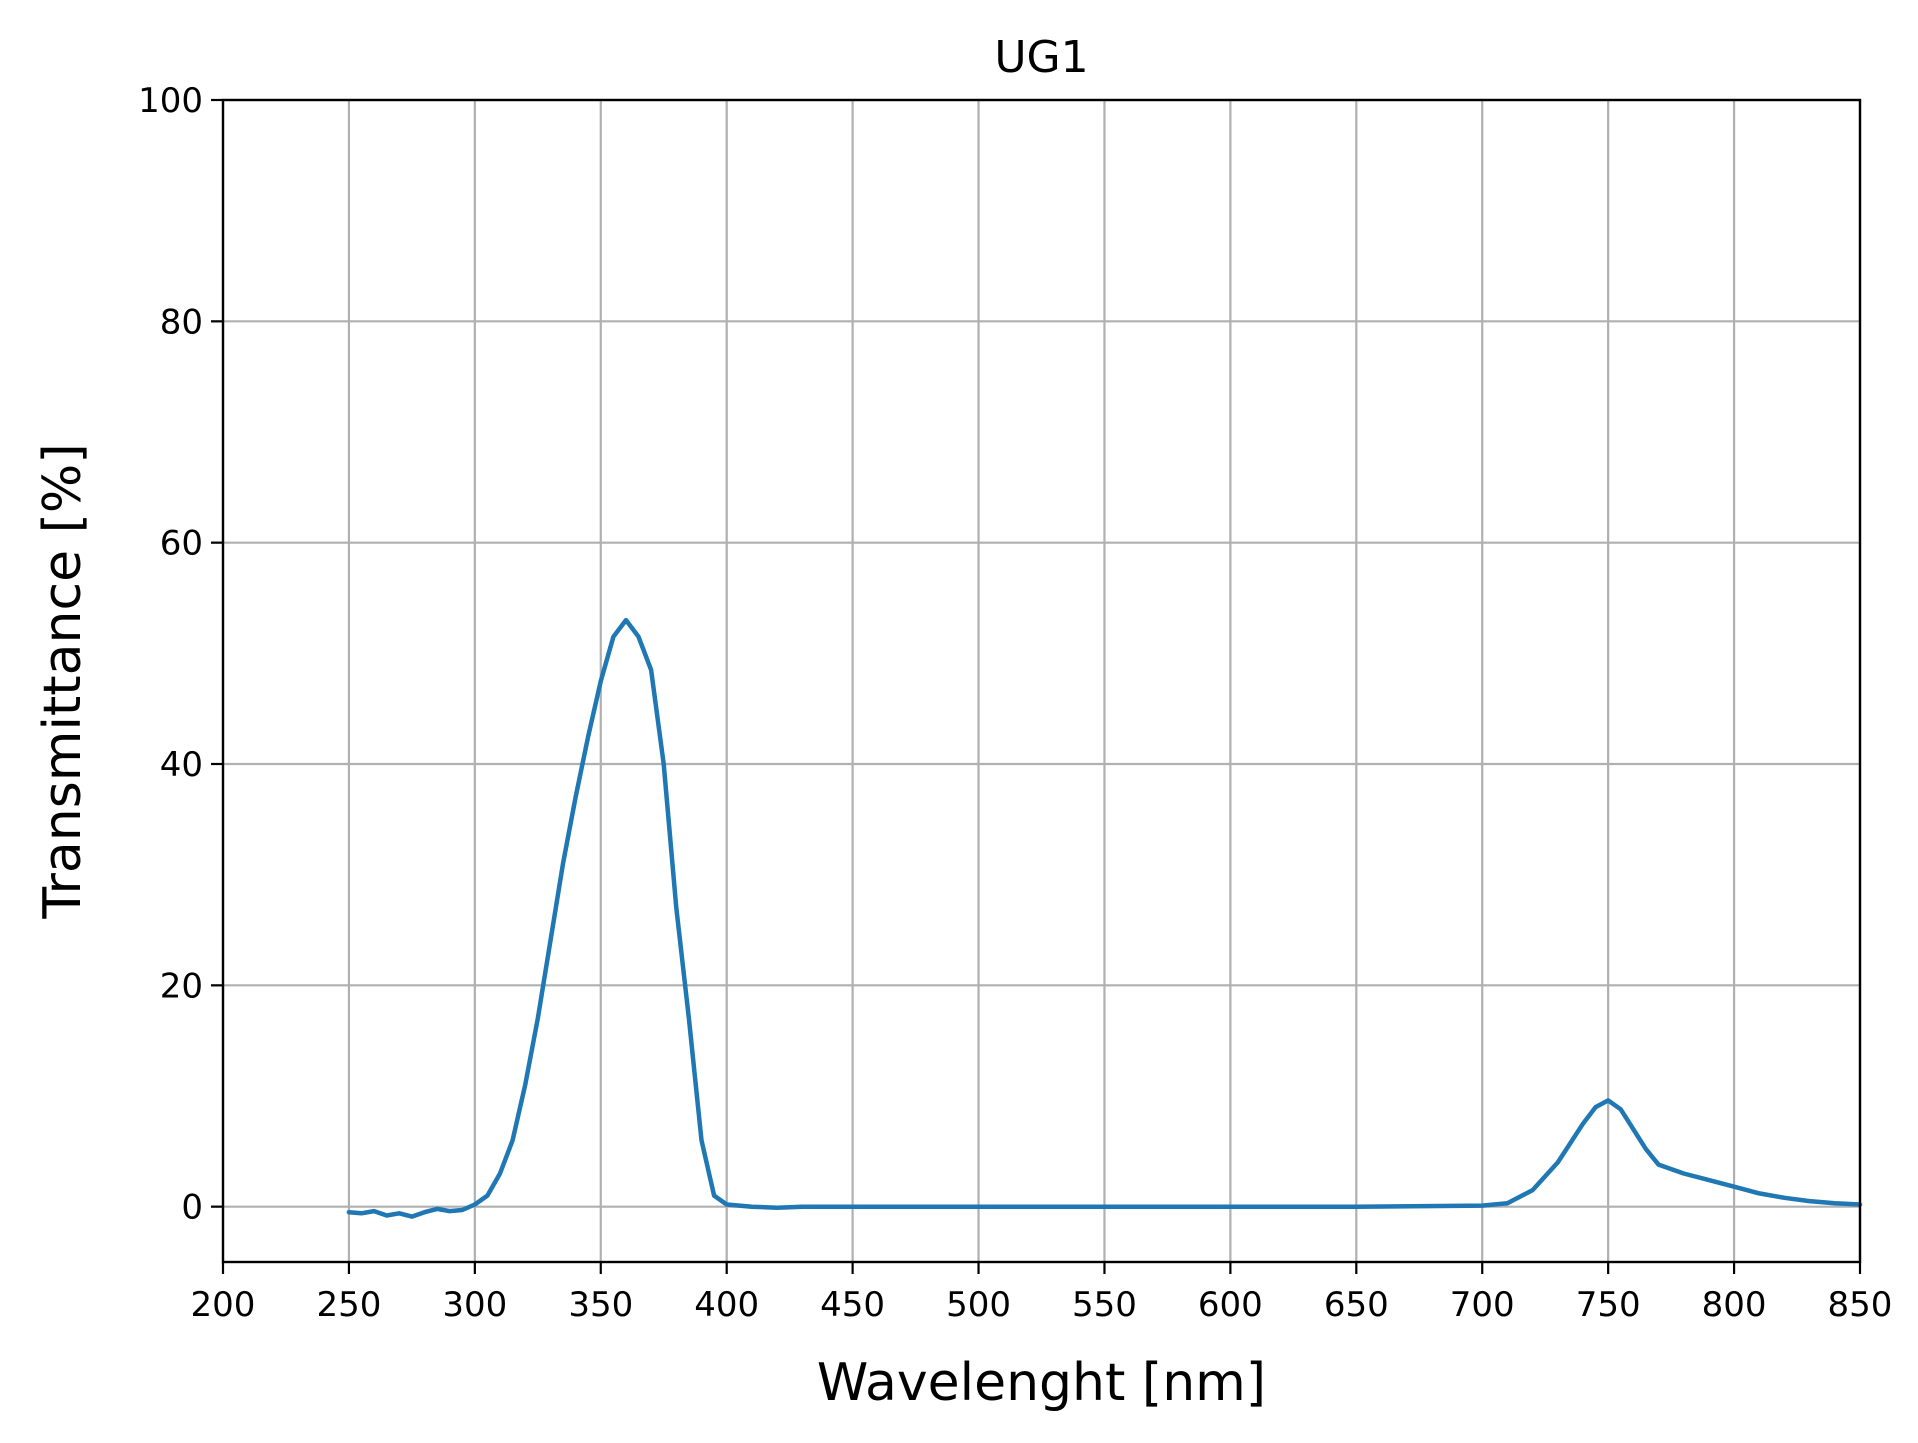  I want to click on chart-title: UG1, so click(1041, 57).